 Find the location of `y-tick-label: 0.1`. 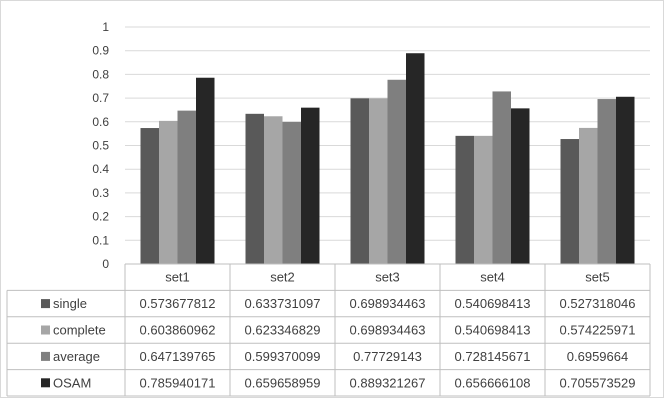

y-tick-label: 0.1 is located at coordinates (100, 240).